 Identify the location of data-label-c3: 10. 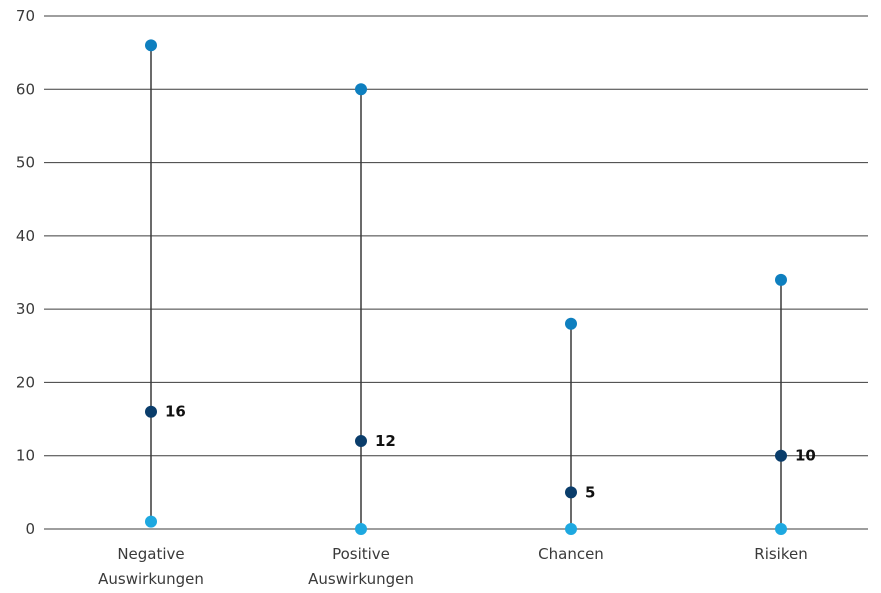
(805, 456).